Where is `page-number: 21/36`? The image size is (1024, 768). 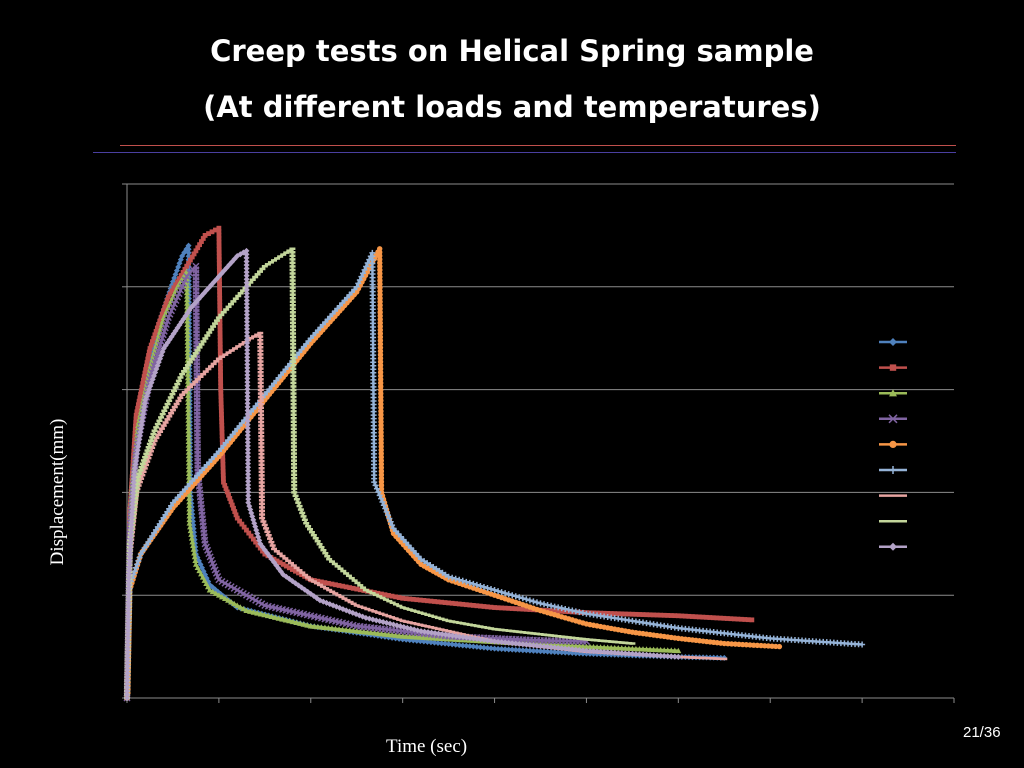 page-number: 21/36 is located at coordinates (982, 732).